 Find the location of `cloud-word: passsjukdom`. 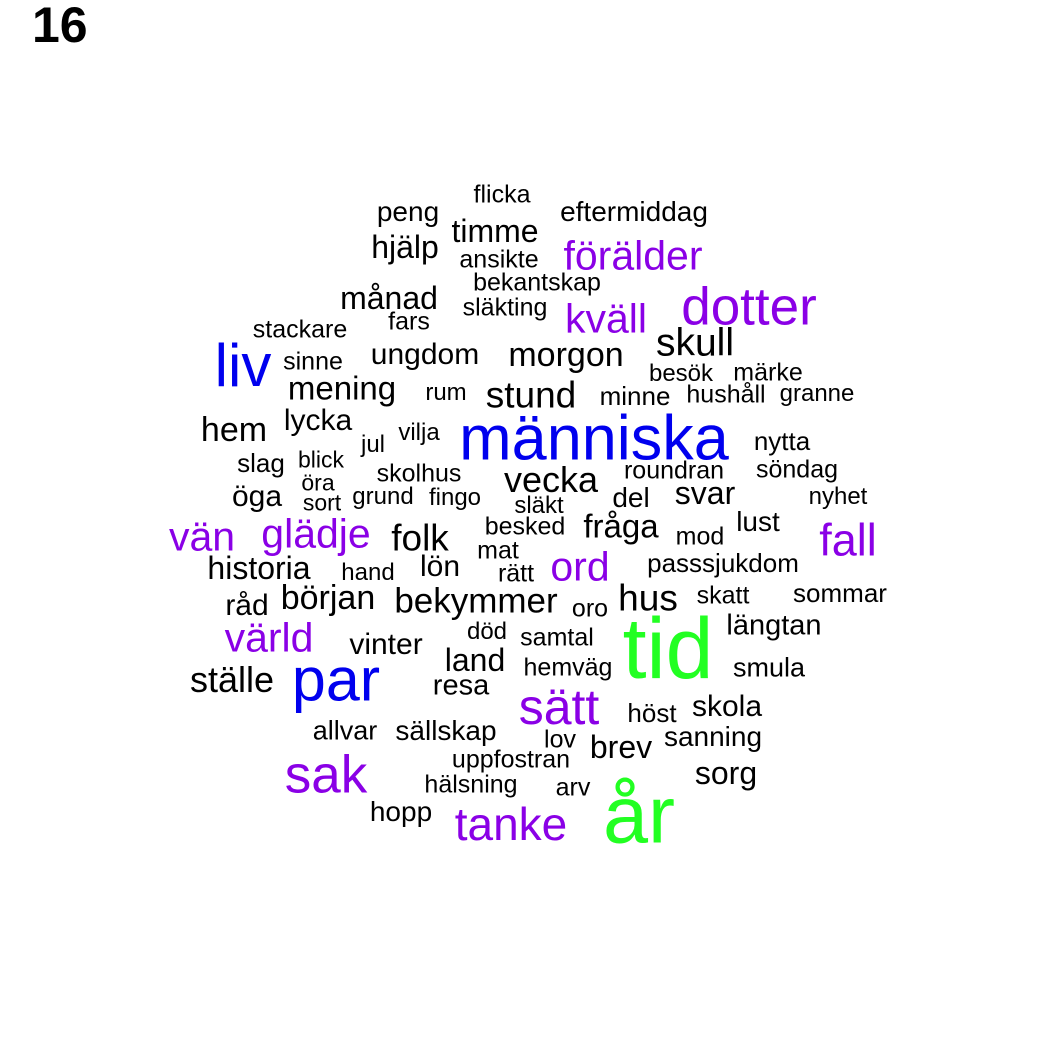

cloud-word: passsjukdom is located at coordinates (723, 563).